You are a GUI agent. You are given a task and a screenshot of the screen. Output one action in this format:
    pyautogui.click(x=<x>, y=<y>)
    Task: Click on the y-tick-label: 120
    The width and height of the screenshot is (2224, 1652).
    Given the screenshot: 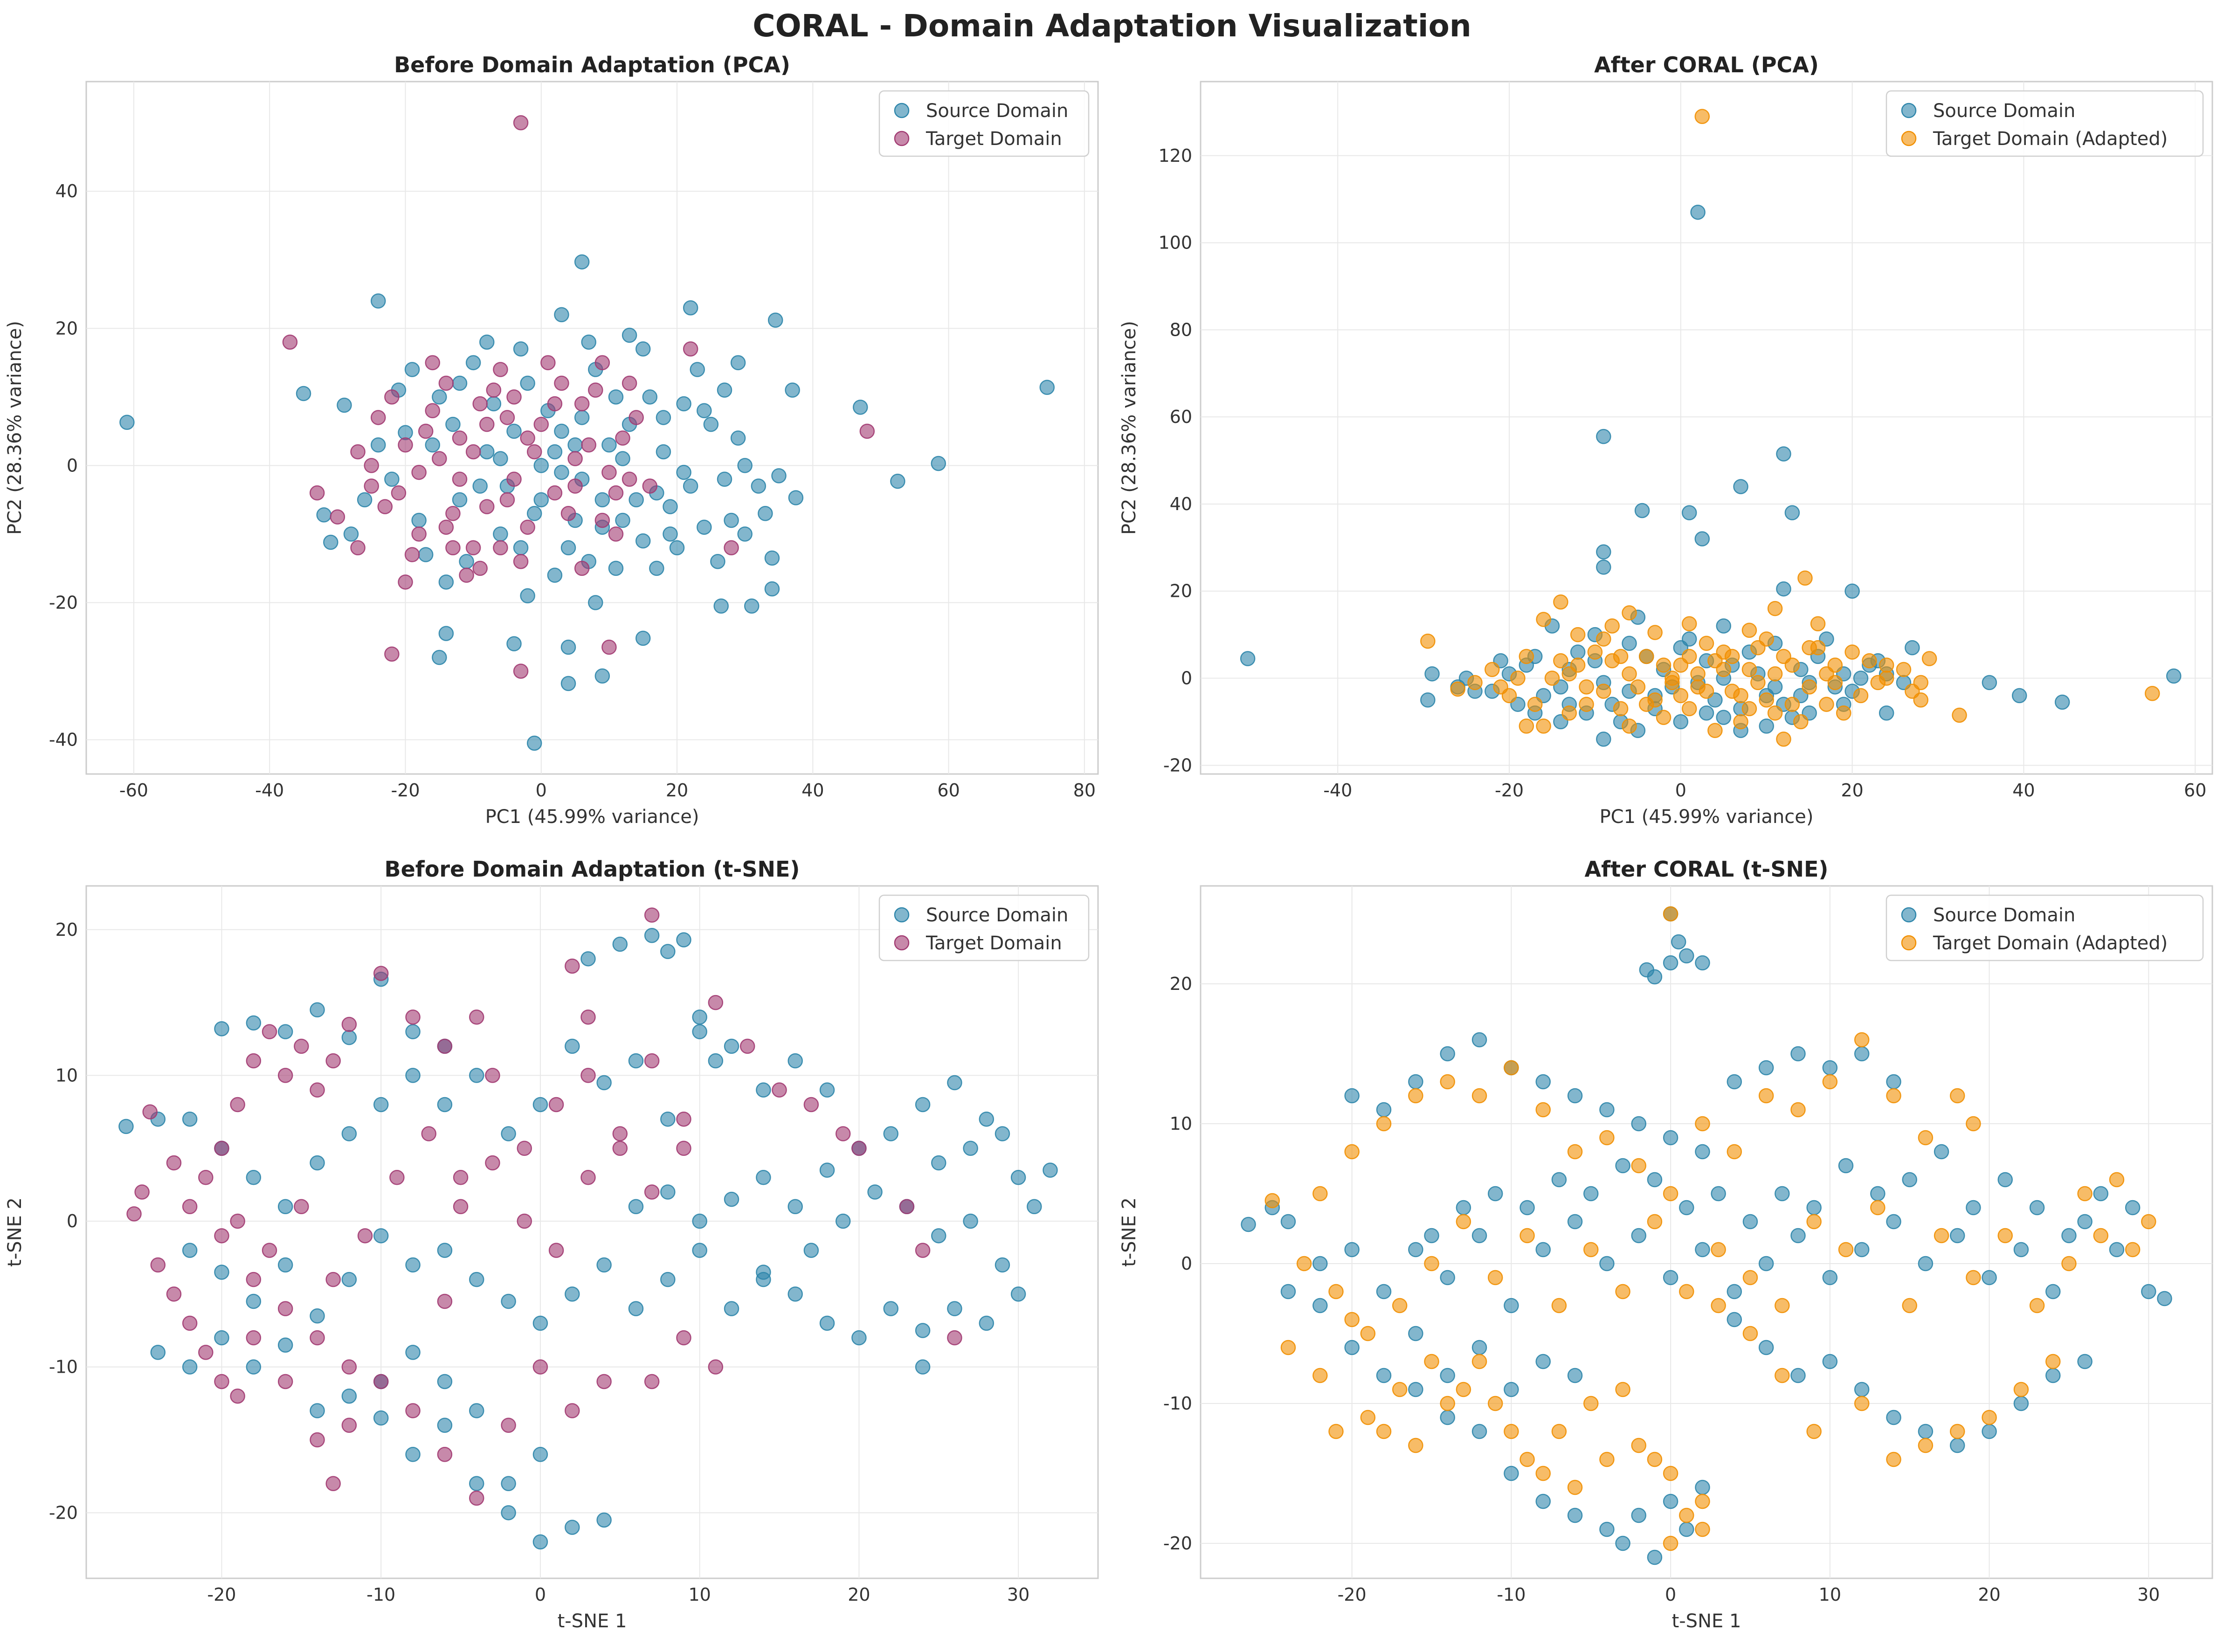 What is the action you would take?
    pyautogui.click(x=1175, y=155)
    